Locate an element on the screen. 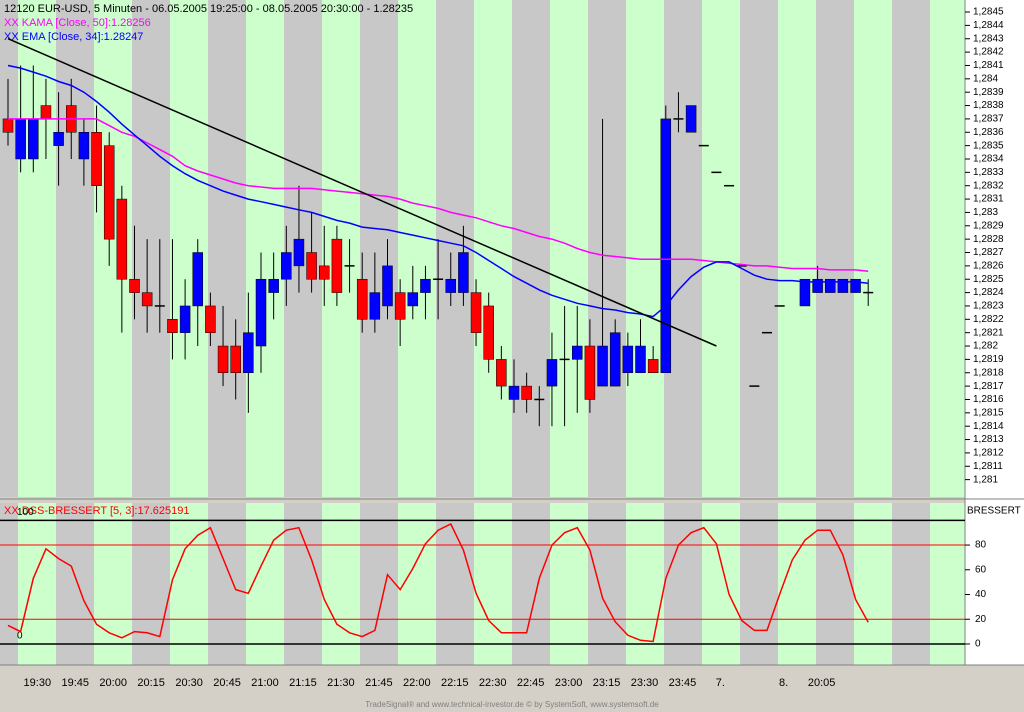 The image size is (1024, 712). indicator-title: XX DSS-BRESSERT [5, 3]:17.625191 is located at coordinates (96, 511).